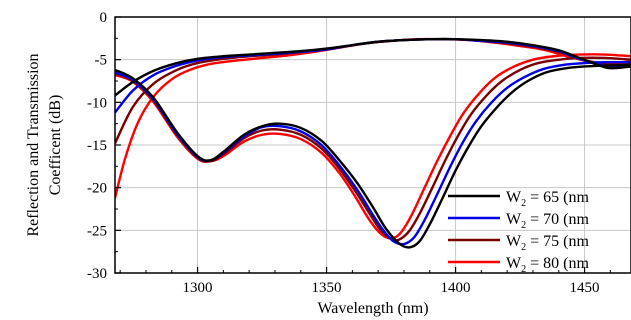  I want to click on y-axis-title-line1: Reflection and Transmission, so click(33, 144).